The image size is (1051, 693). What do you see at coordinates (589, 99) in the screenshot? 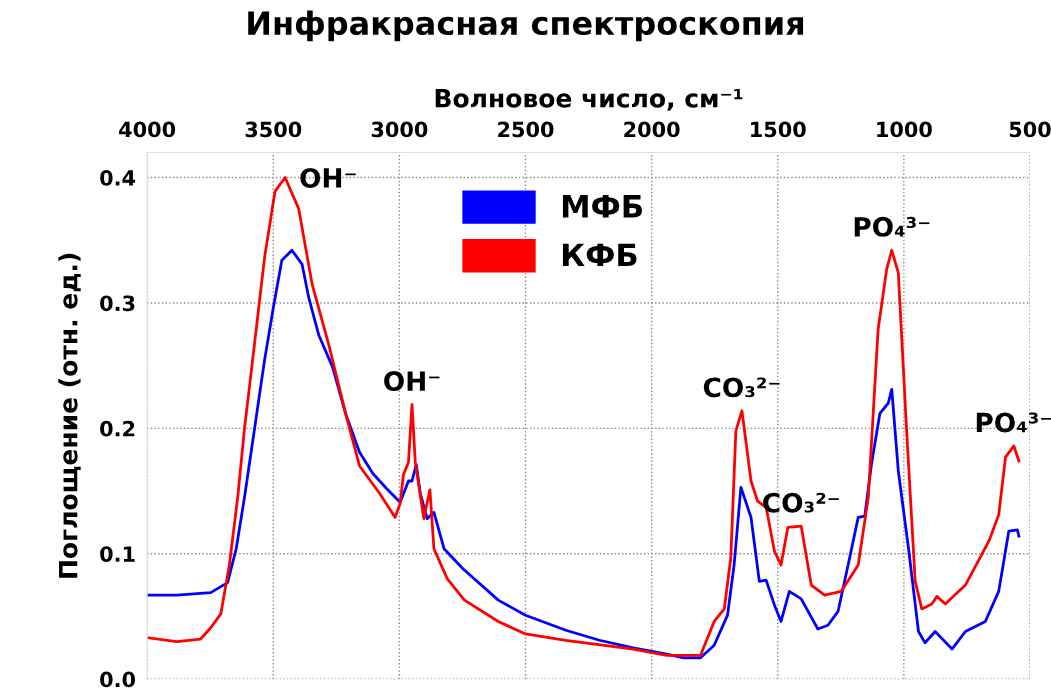
I see `x-axis-title: Волновое число, см⁻¹` at bounding box center [589, 99].